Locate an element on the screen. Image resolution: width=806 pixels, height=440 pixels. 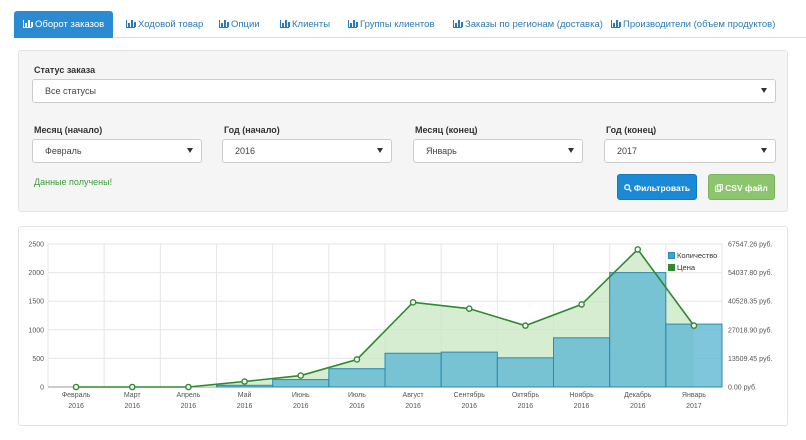
x-tick-label-month: Май is located at coordinates (245, 395).